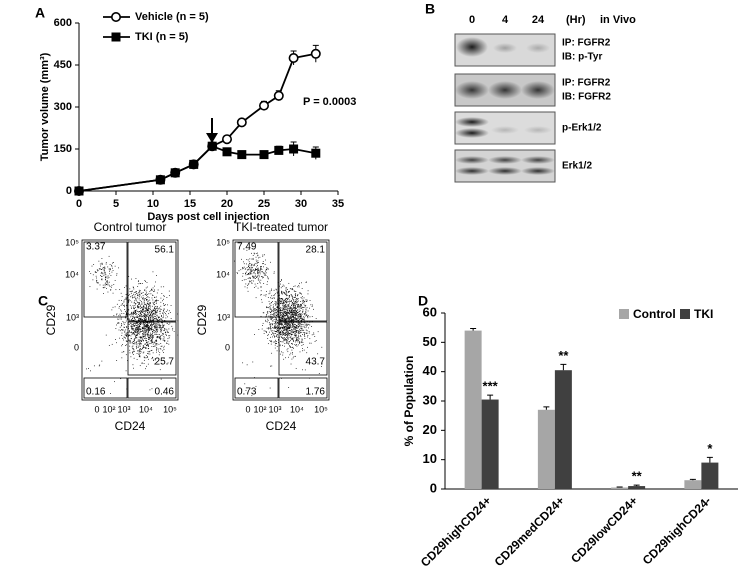 Image resolution: width=740 pixels, height=581 pixels. Describe the element at coordinates (40, 13) in the screenshot. I see `panel-label: A` at that location.